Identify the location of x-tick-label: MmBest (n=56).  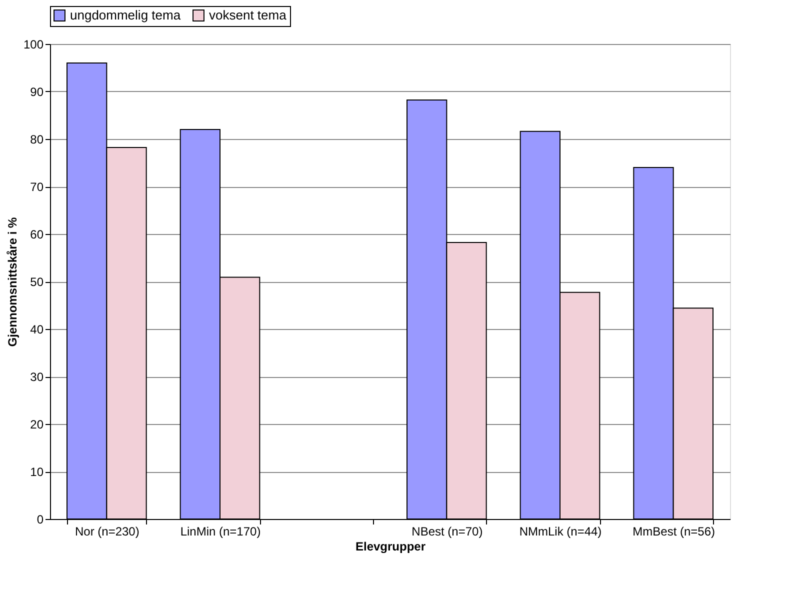
(674, 531).